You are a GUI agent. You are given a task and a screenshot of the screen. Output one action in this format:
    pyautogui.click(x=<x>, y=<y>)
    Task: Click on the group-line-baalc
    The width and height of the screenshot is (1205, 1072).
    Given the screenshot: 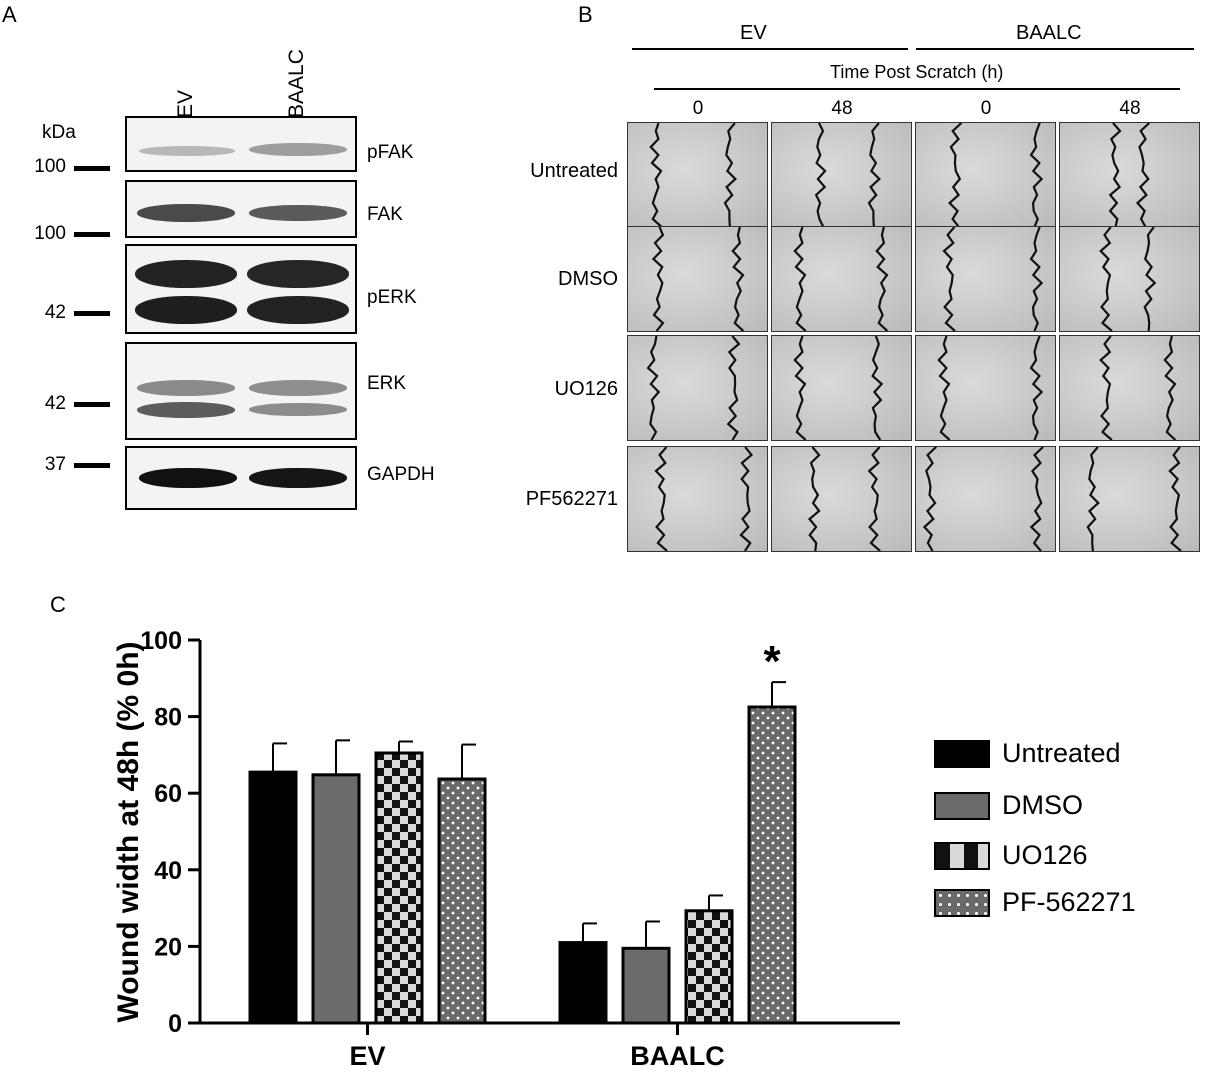 What is the action you would take?
    pyautogui.click(x=1055, y=49)
    